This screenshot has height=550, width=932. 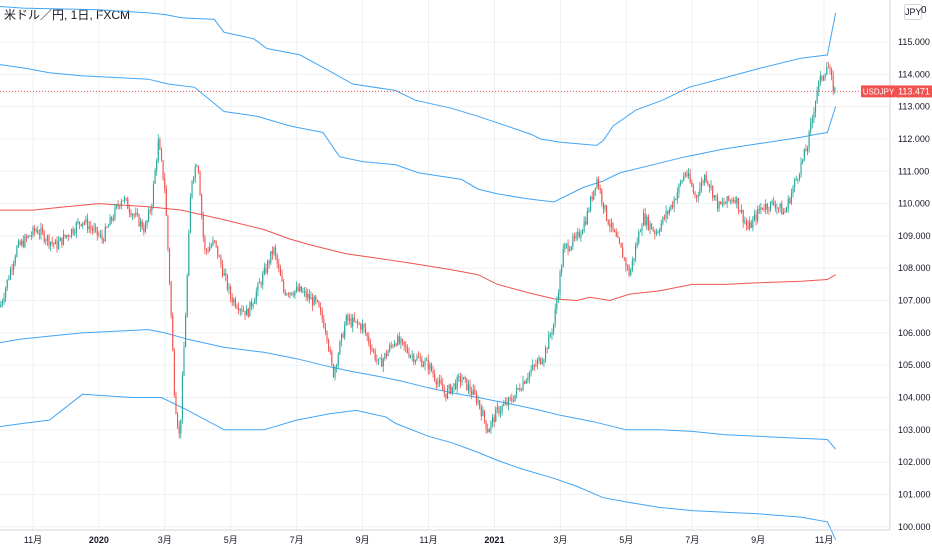 What do you see at coordinates (692, 540) in the screenshot?
I see `x-tick-label: 7月` at bounding box center [692, 540].